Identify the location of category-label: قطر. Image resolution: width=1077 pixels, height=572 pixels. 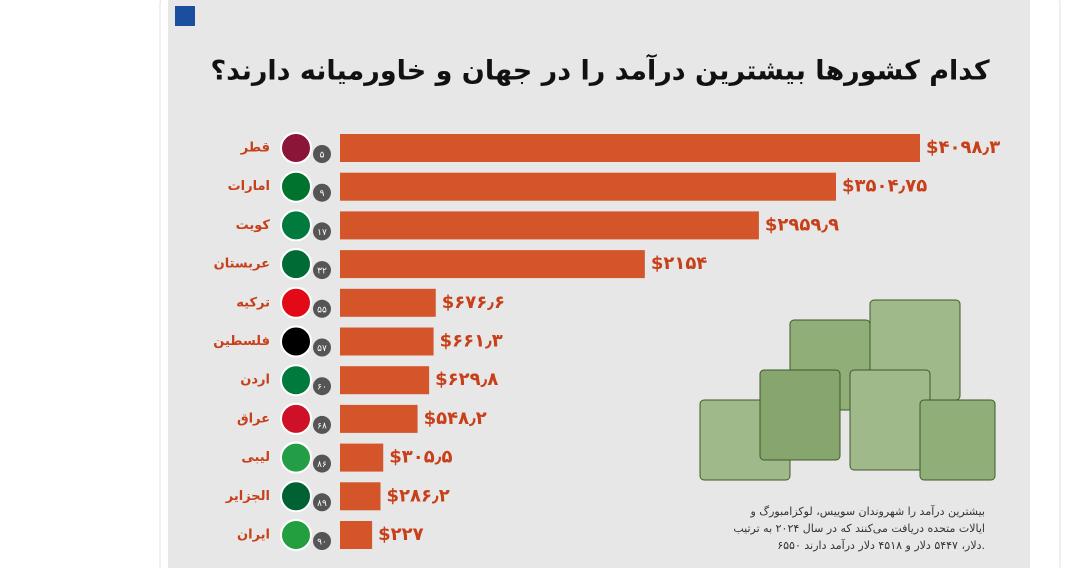
(255, 148).